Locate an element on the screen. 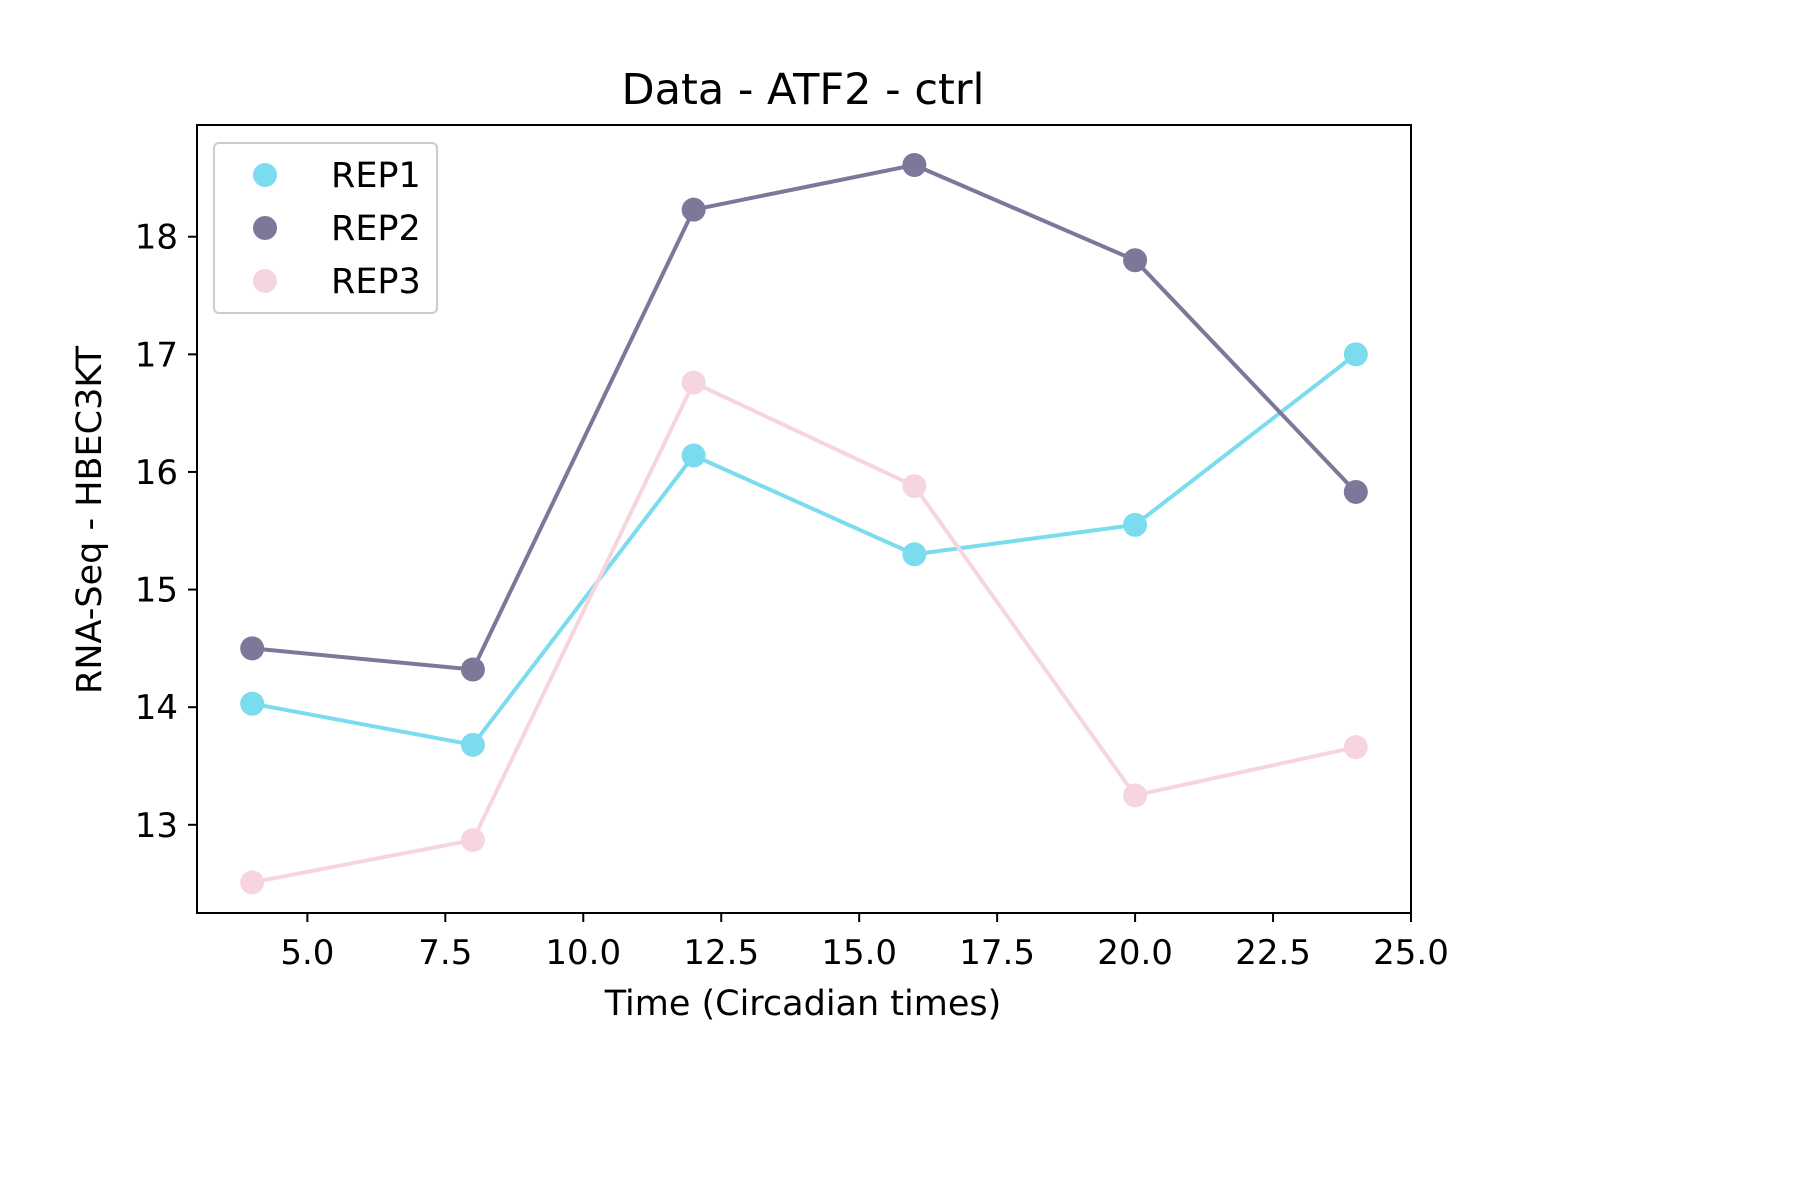 Image resolution: width=1800 pixels, height=1200 pixels. y-tick-label: 15 is located at coordinates (156, 591).